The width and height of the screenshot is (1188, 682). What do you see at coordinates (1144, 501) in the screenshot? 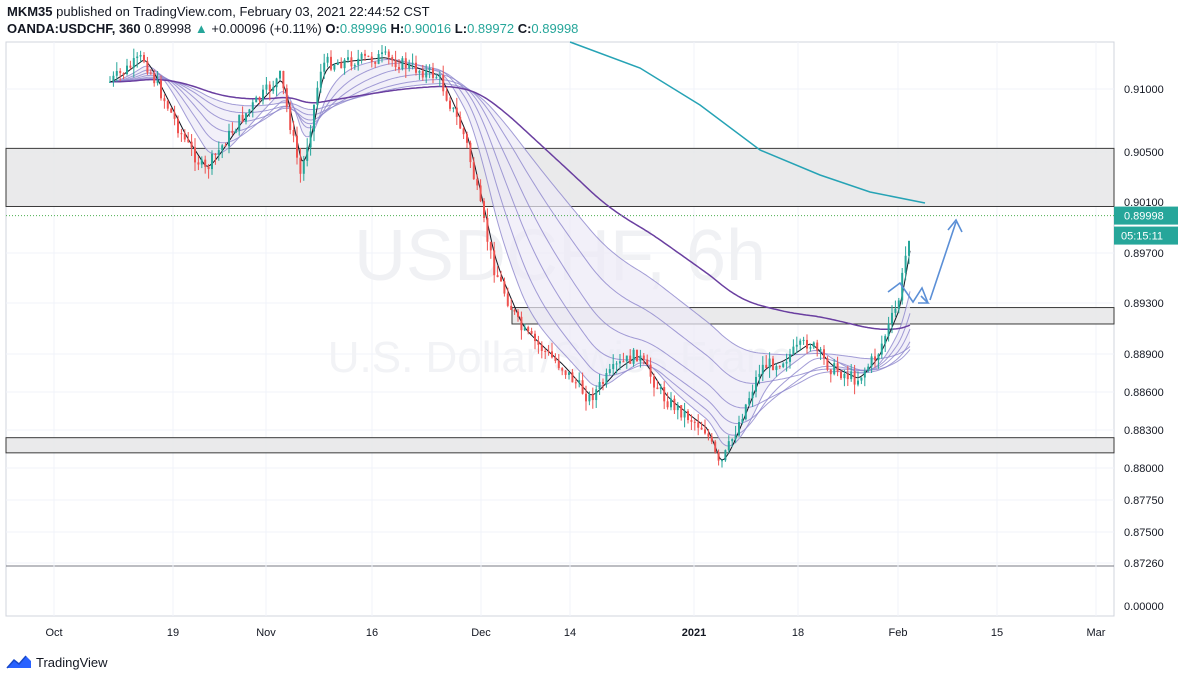
I see `y-tick-label: 0.87750` at bounding box center [1144, 501].